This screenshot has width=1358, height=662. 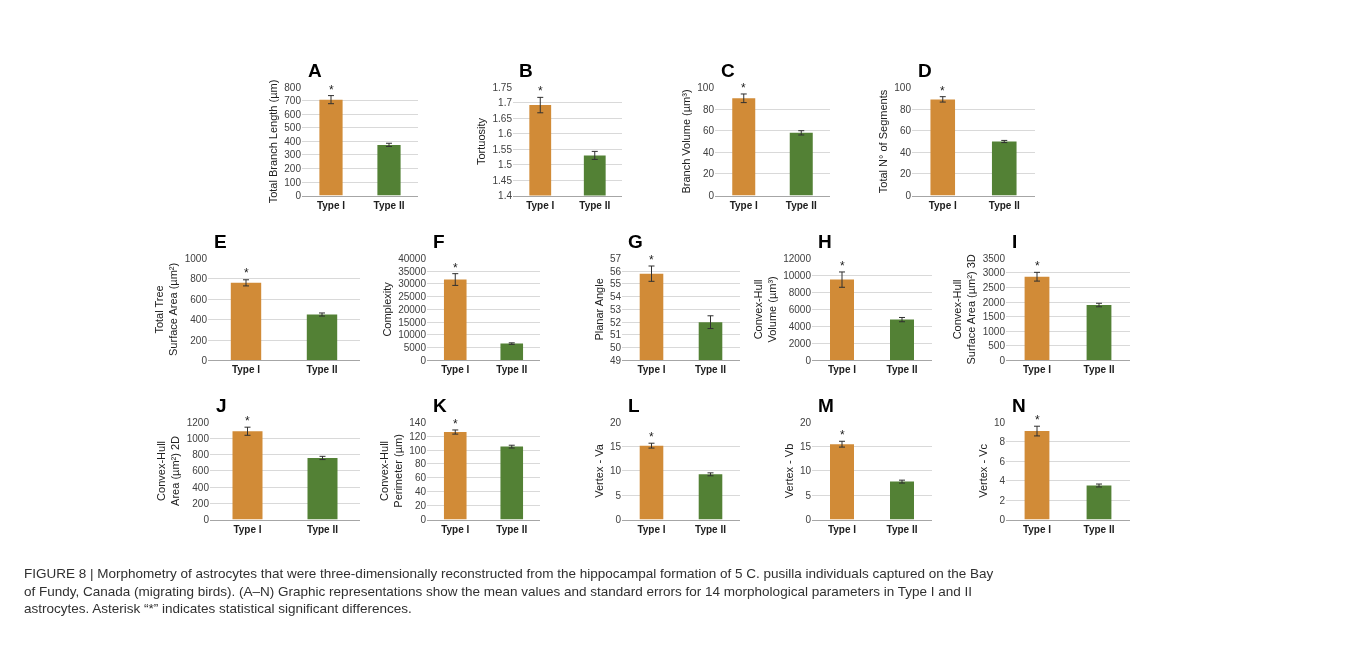 I want to click on chart-title: I, so click(x=1015, y=241).